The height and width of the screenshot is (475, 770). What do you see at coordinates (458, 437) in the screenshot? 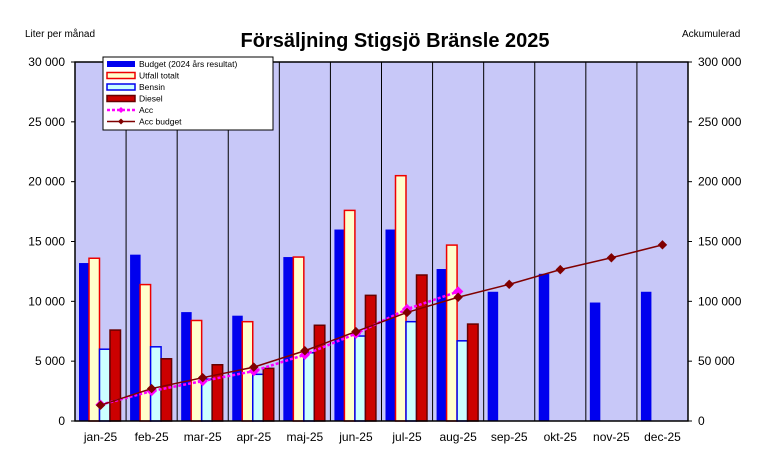
I see `x-tick-label: aug-25` at bounding box center [458, 437].